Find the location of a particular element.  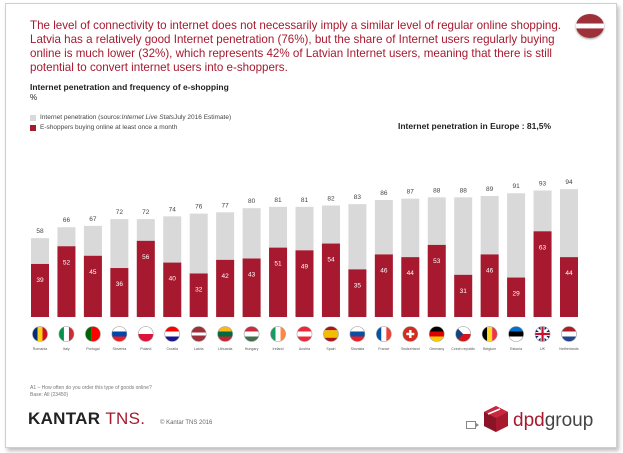

dpd-cube-icon is located at coordinates (496, 419).